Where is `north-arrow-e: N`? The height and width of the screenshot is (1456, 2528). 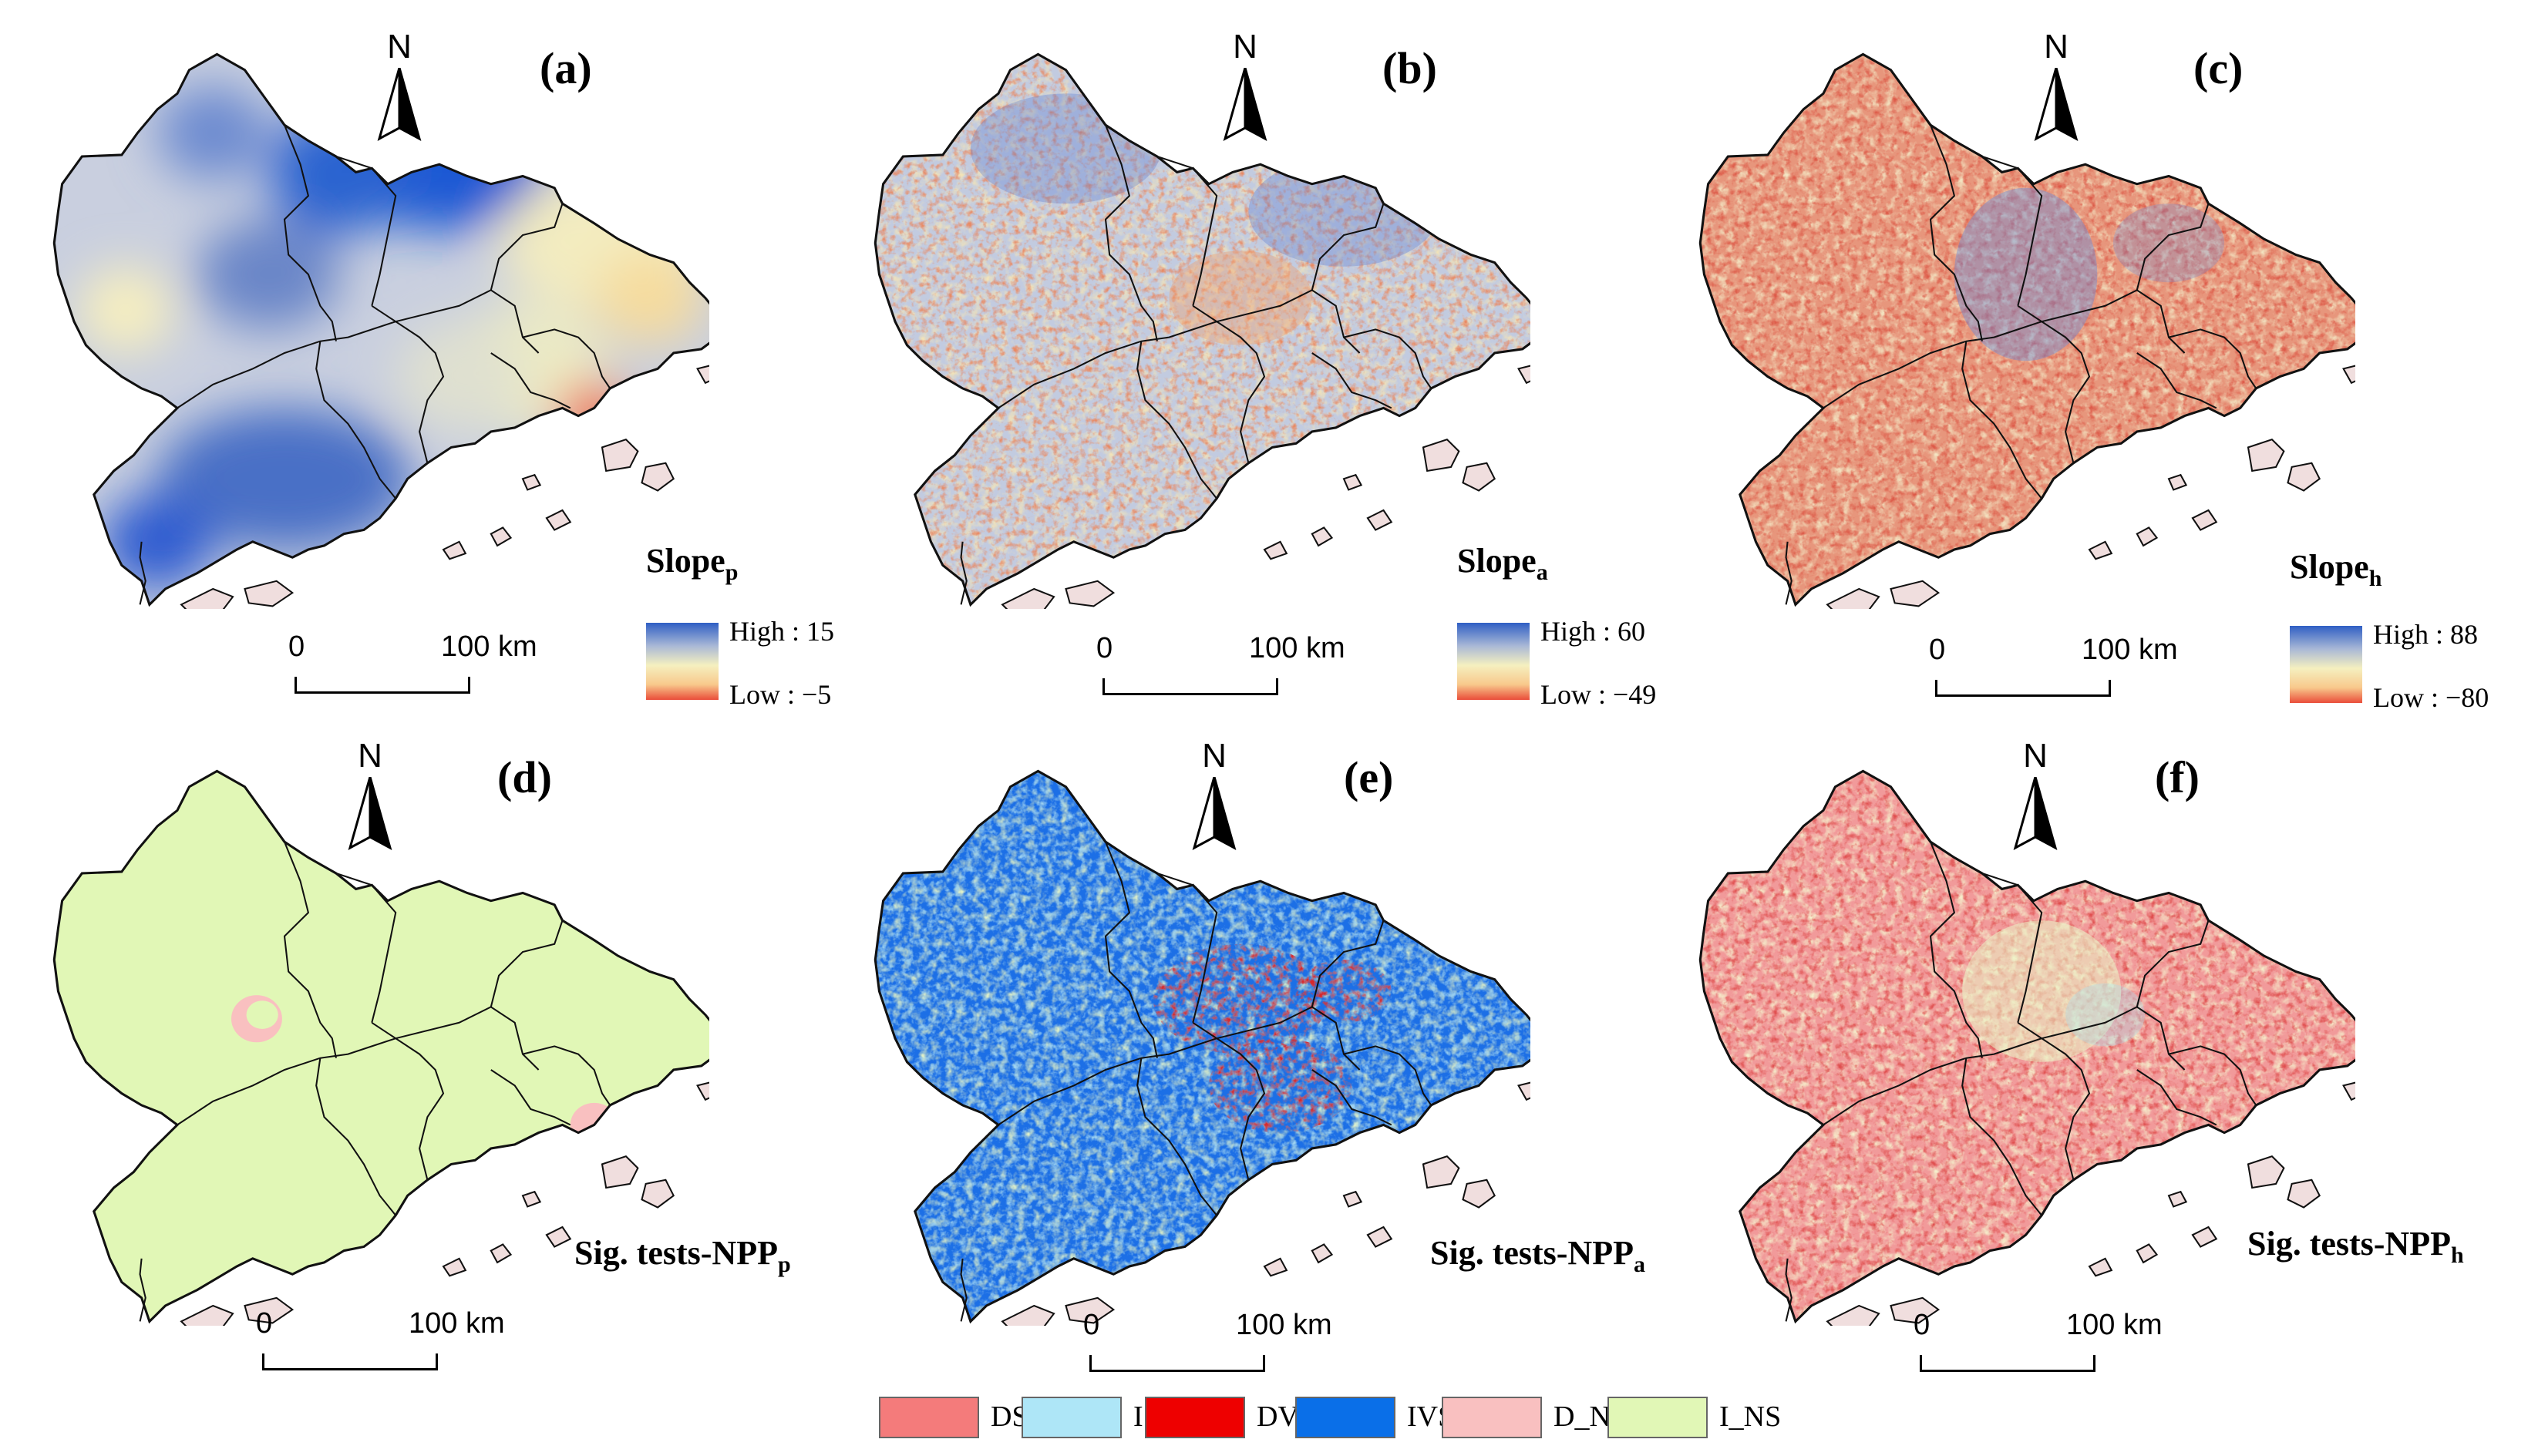
north-arrow-e: N is located at coordinates (1214, 796).